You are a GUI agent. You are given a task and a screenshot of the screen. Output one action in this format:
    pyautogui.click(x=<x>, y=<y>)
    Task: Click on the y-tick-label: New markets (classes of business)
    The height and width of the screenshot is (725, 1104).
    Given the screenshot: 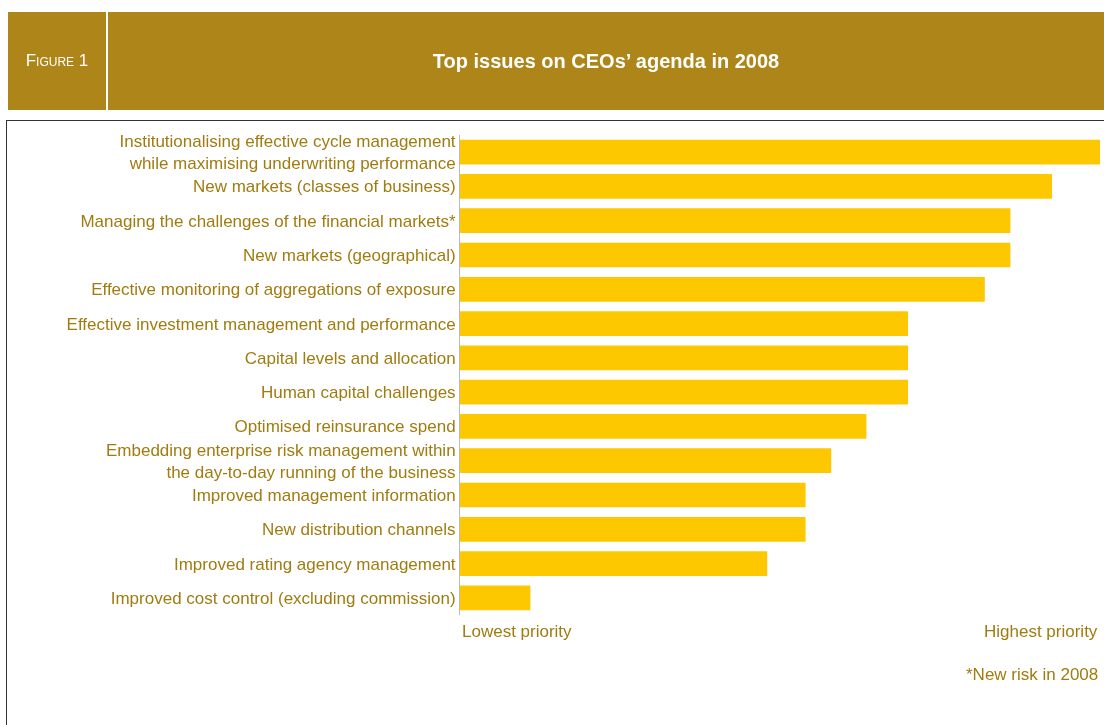 What is the action you would take?
    pyautogui.click(x=324, y=187)
    